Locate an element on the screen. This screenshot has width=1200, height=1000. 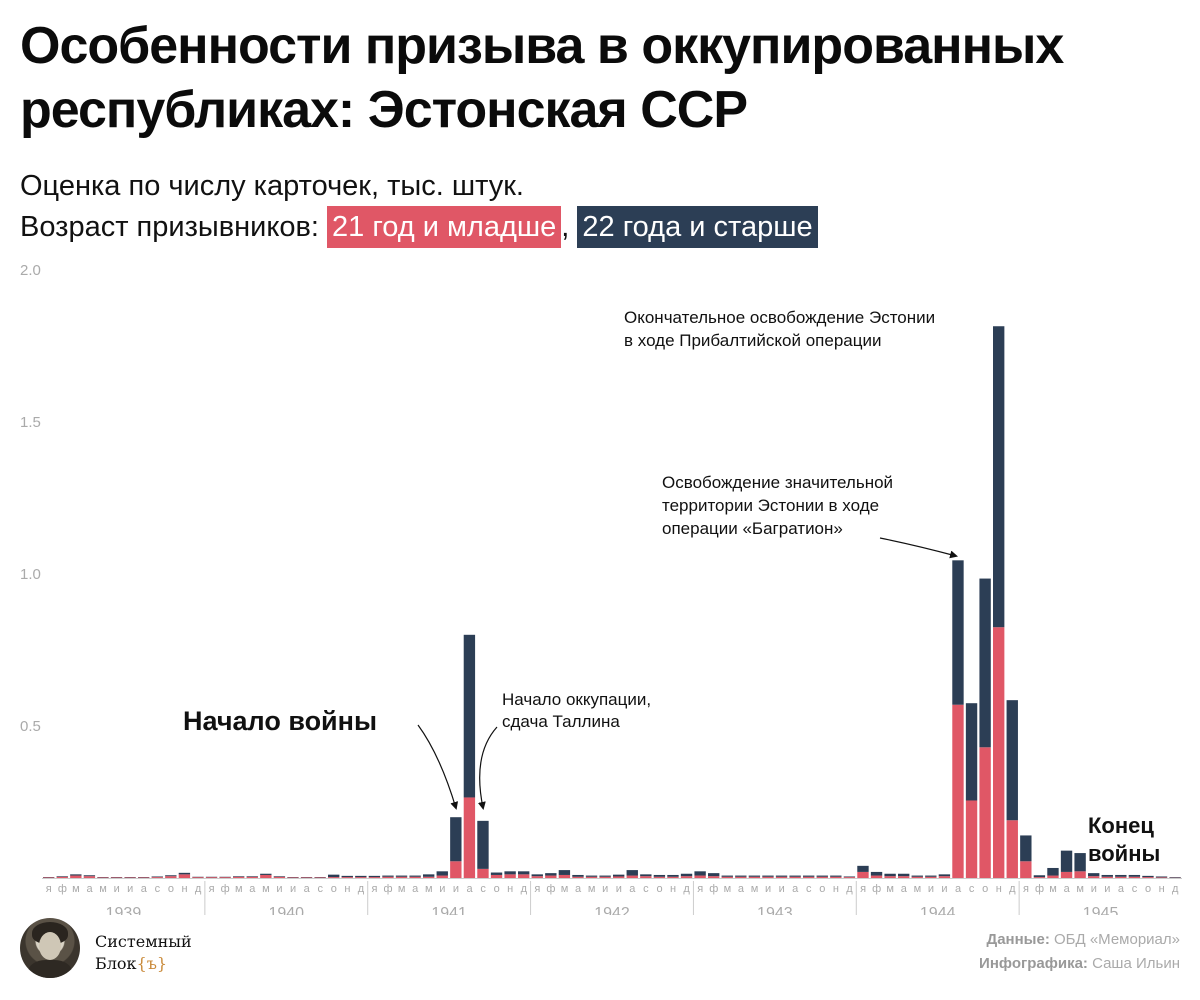
y-axis: 2.0 1.5 1.0 0.5 is located at coordinates (30, 498).